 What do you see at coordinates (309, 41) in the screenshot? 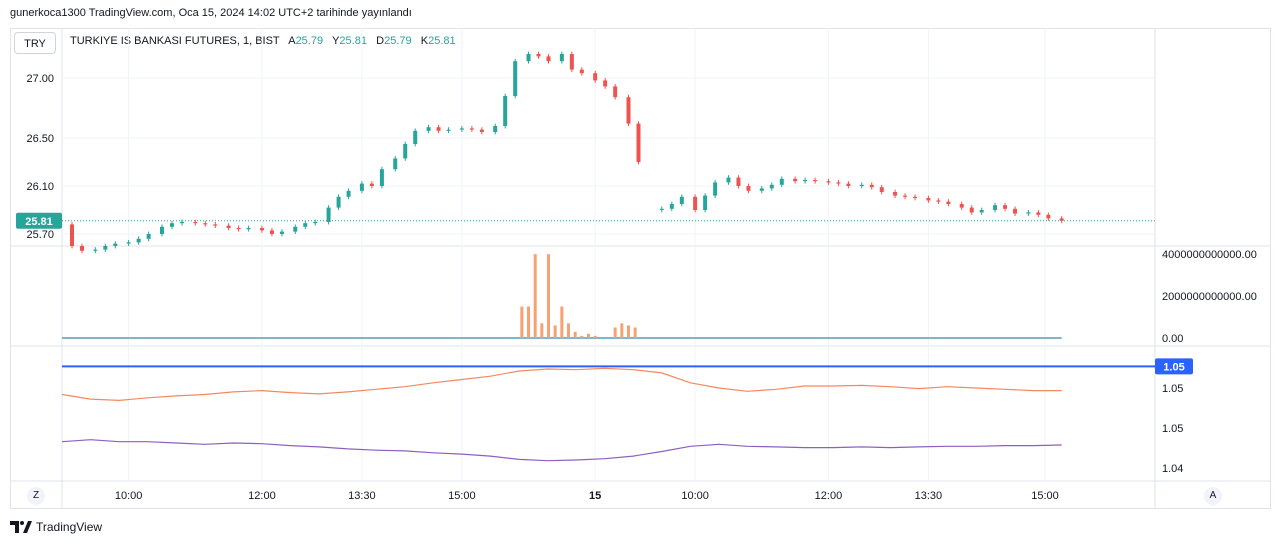
I see `open-value: 25.79` at bounding box center [309, 41].